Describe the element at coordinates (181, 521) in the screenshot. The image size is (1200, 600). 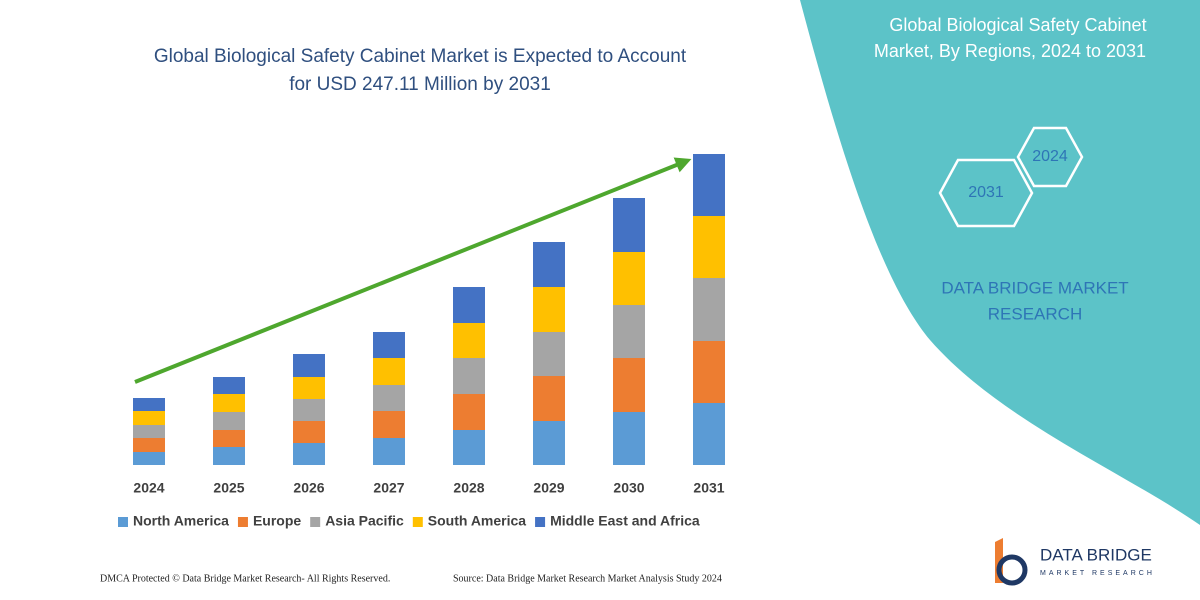
I see `legend-label: North America` at that location.